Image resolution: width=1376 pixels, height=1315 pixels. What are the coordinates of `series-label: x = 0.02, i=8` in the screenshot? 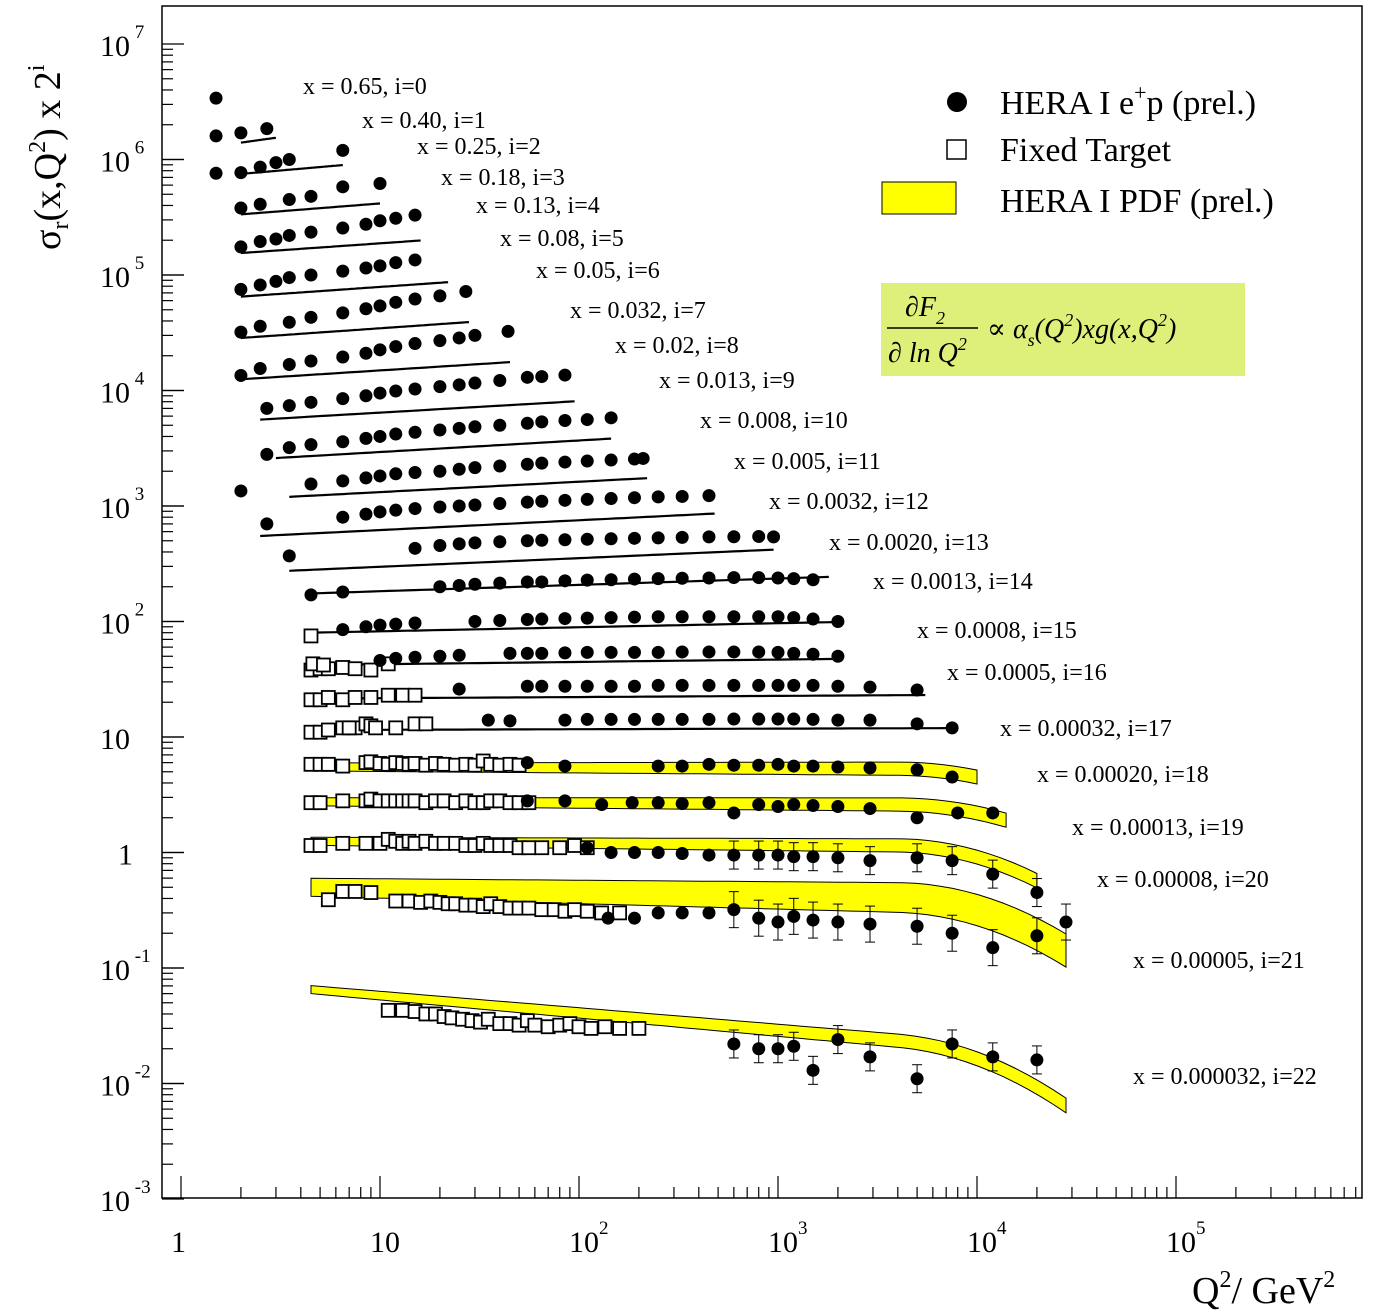 It's located at (677, 346).